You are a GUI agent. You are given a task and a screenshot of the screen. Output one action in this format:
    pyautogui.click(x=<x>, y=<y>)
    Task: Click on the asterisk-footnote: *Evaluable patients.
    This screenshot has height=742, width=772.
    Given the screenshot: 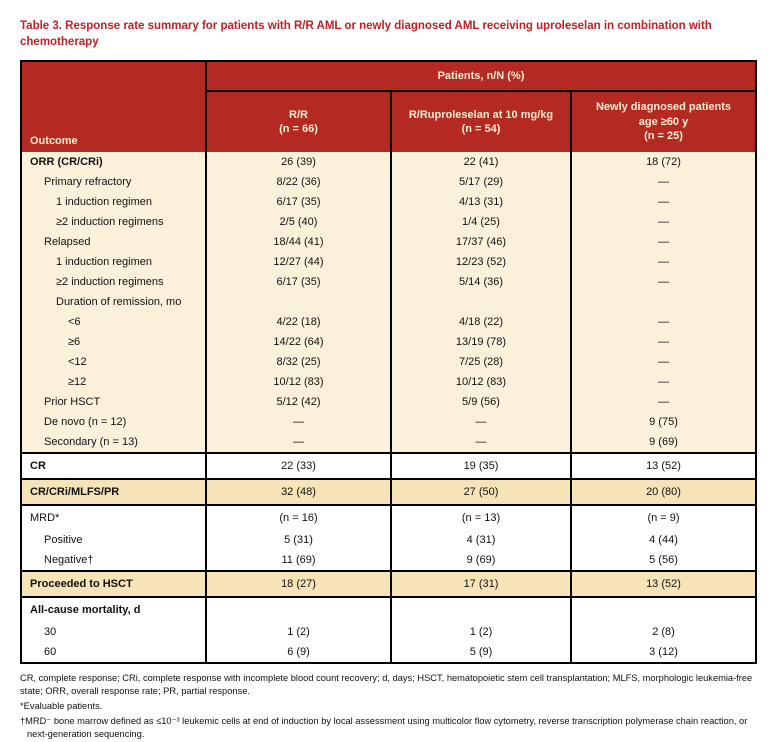 What is the action you would take?
    pyautogui.click(x=61, y=705)
    